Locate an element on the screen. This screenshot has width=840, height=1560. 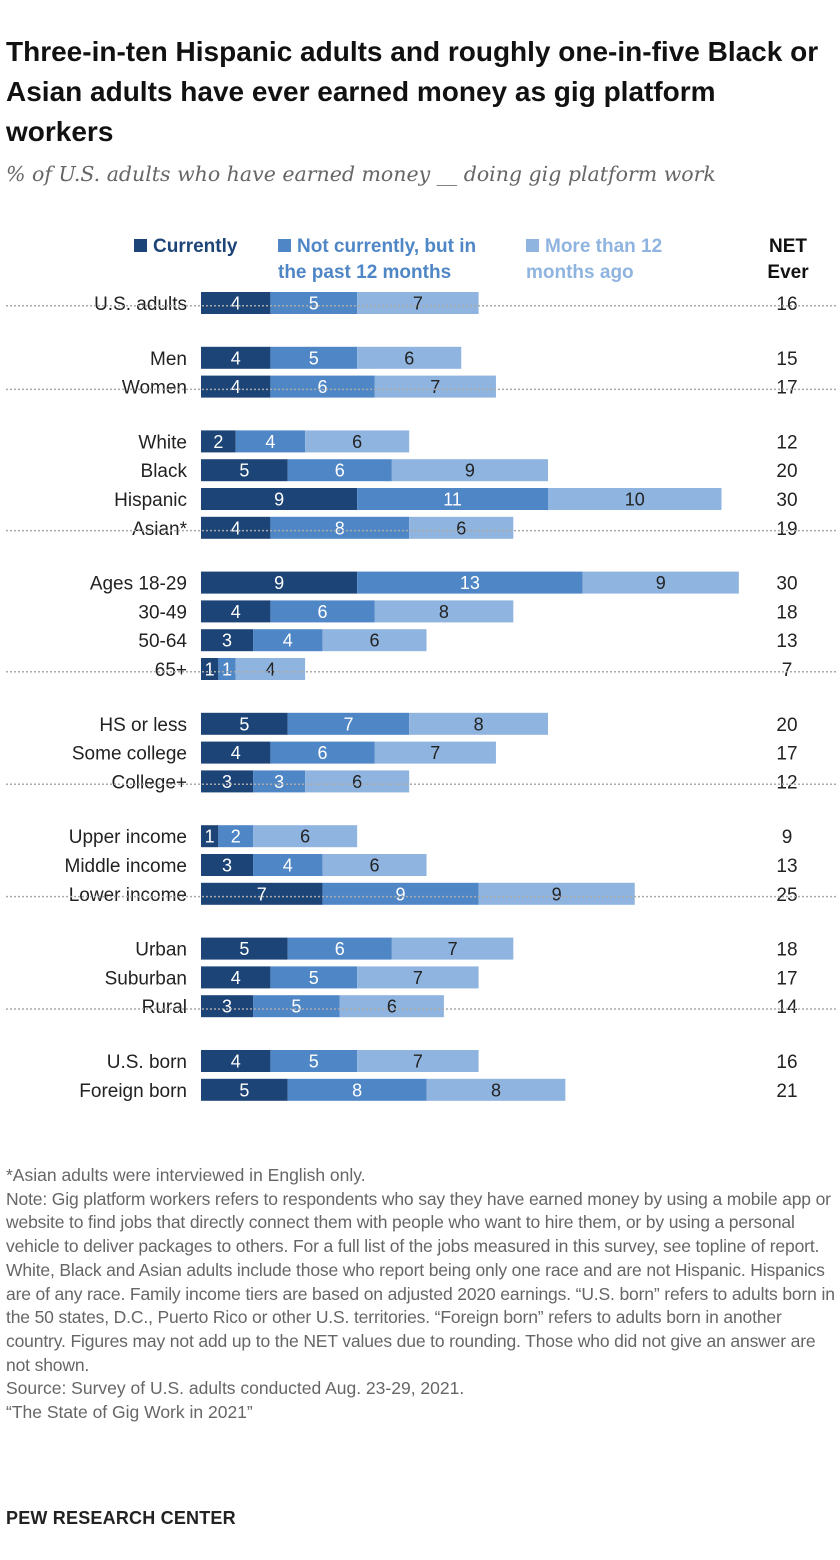
net-value-some-college: 17 is located at coordinates (786, 754).